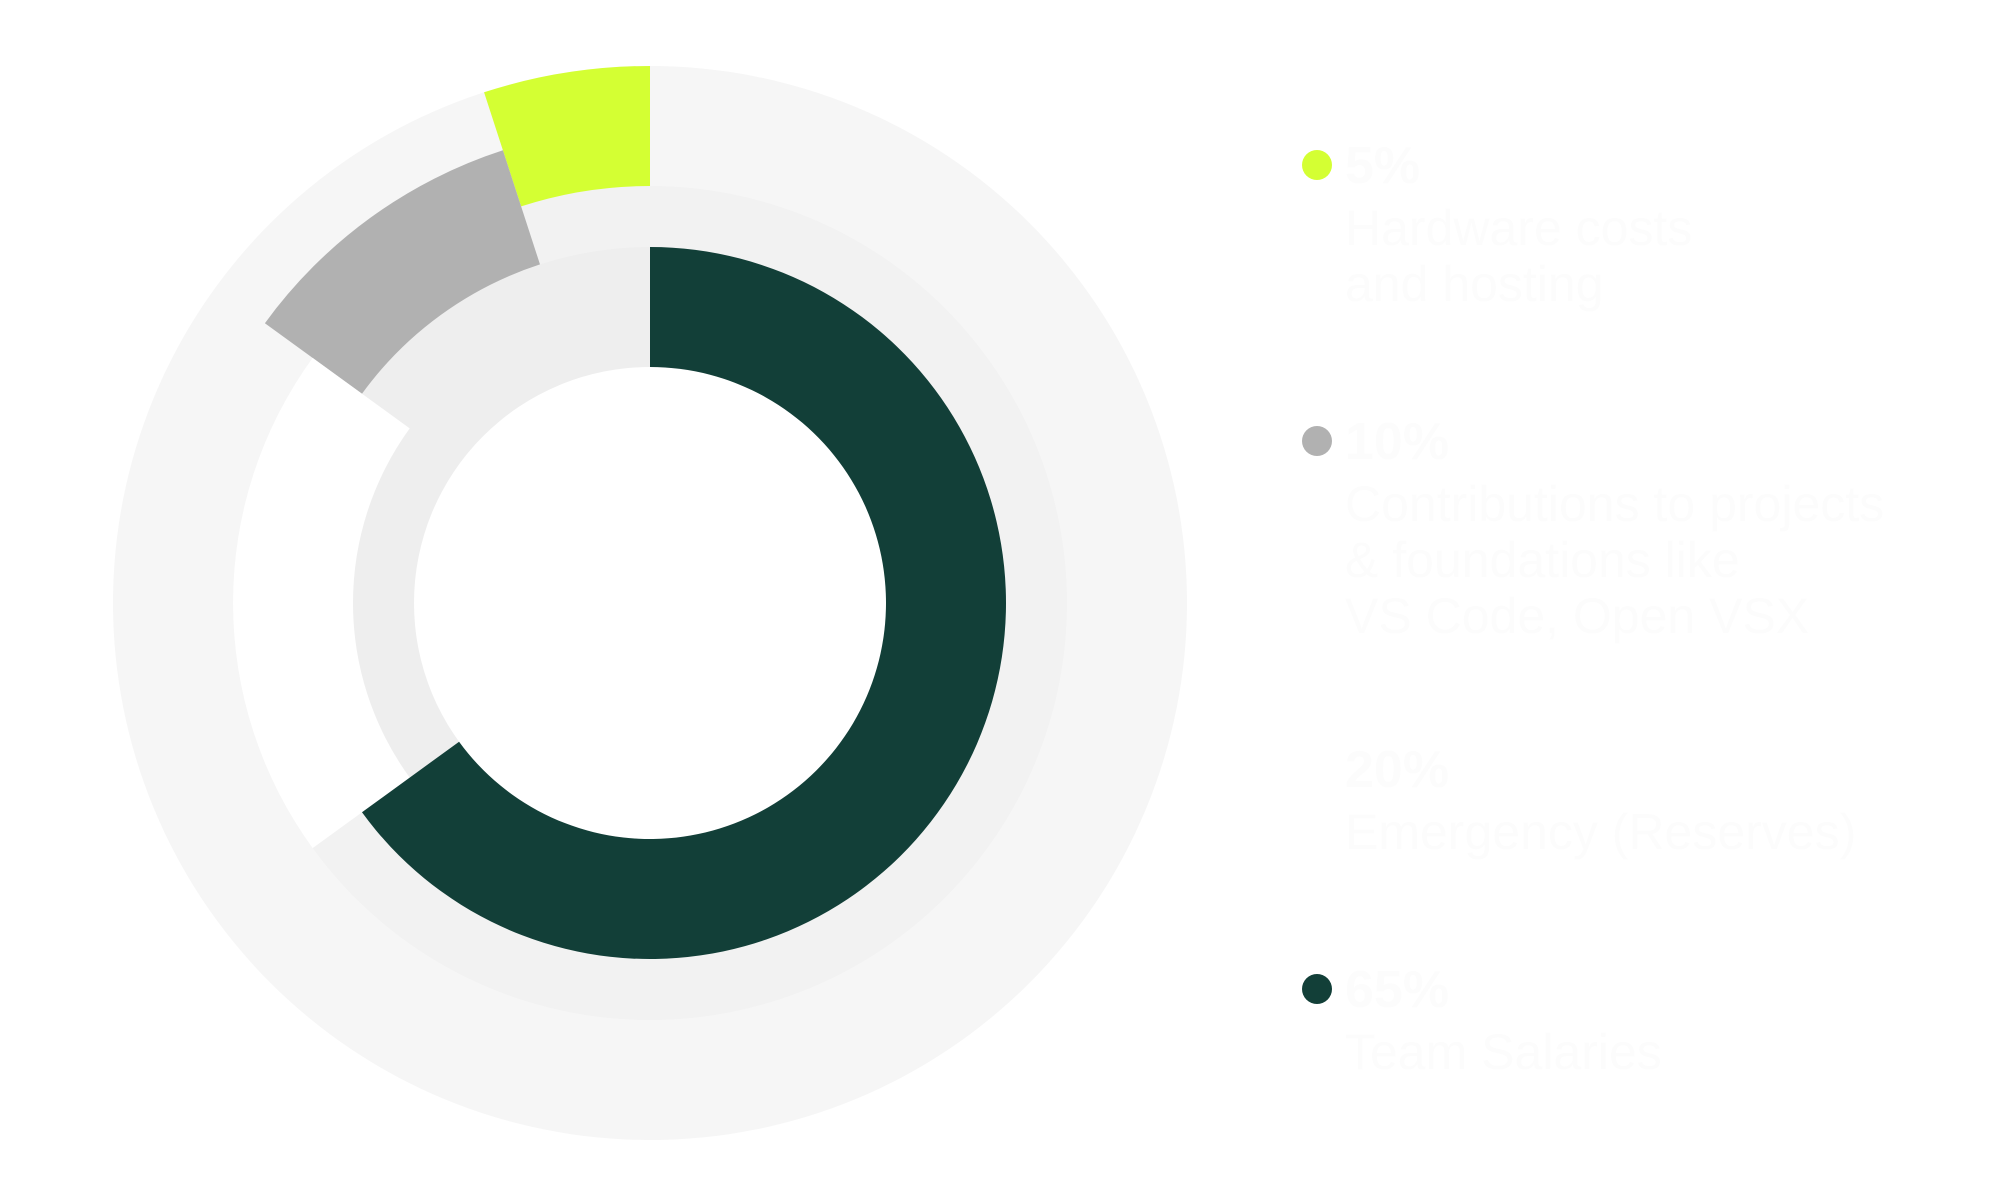 This screenshot has width=2000, height=1200. I want to click on legend-percent: 5%, so click(1383, 166).